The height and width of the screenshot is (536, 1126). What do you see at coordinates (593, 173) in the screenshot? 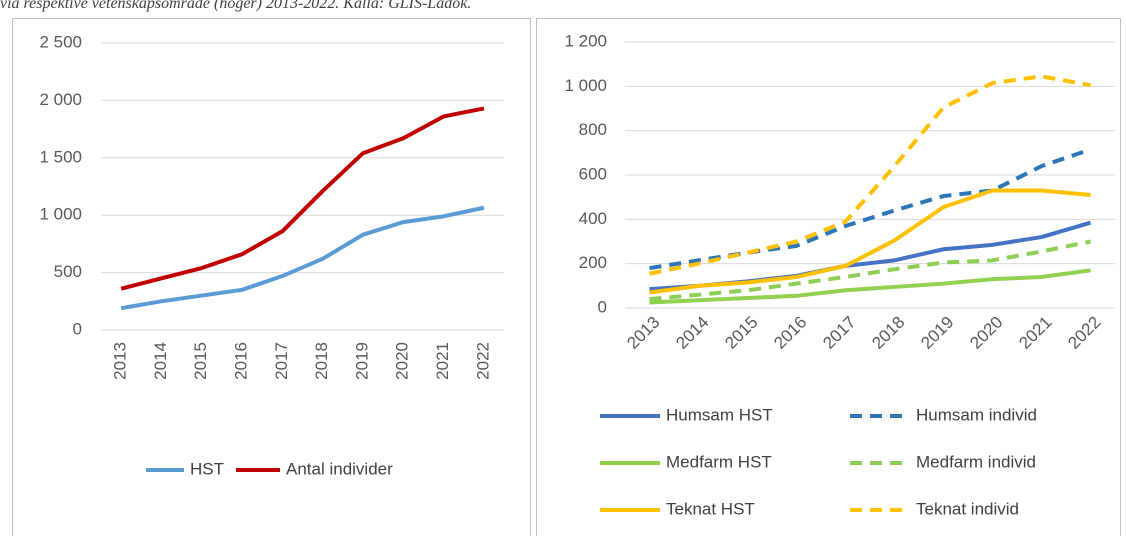
I see `y-tick-label: 600` at bounding box center [593, 173].